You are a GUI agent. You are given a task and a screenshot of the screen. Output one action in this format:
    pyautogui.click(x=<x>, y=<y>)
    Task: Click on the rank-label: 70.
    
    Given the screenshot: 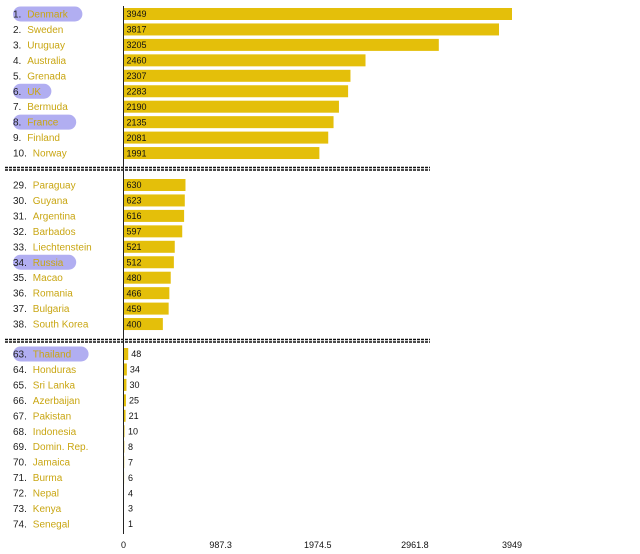 What is the action you would take?
    pyautogui.click(x=20, y=463)
    